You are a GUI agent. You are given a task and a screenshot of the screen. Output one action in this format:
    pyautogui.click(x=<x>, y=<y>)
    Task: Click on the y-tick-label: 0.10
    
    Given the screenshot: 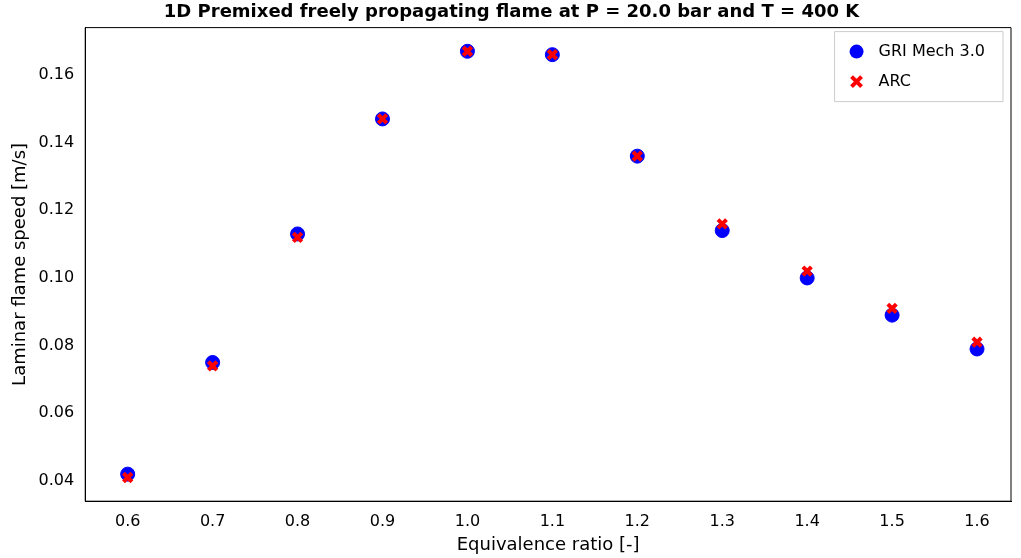 What is the action you would take?
    pyautogui.click(x=56, y=277)
    